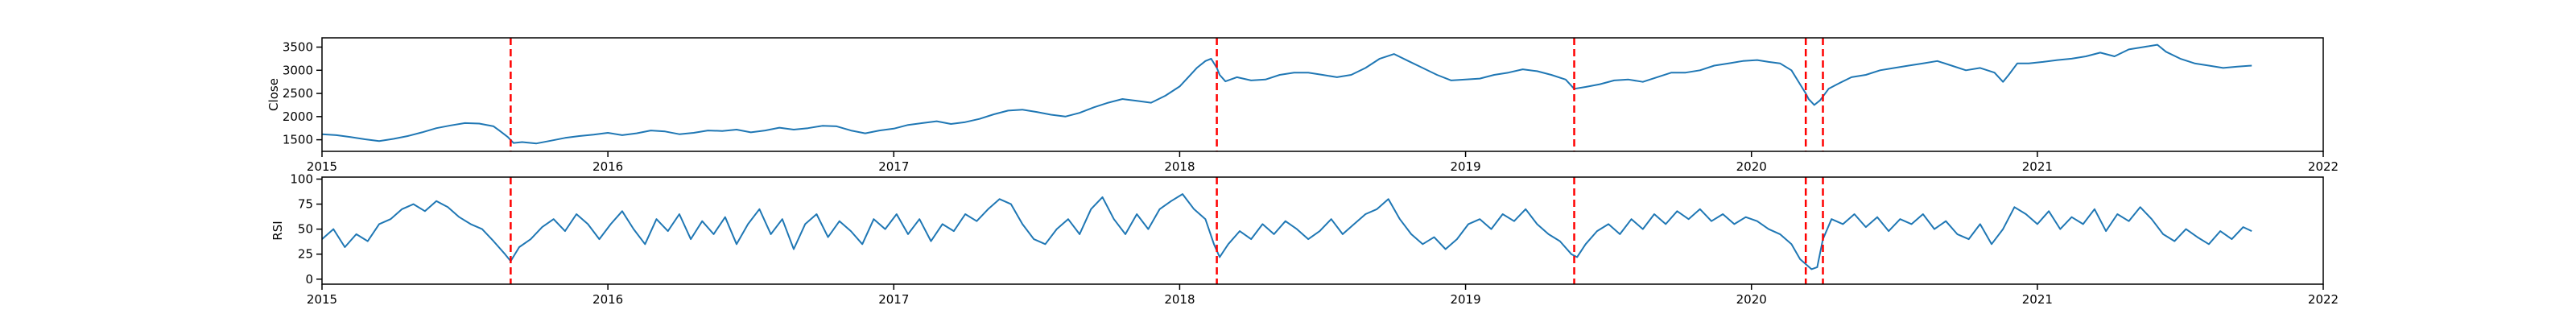 The width and height of the screenshot is (2576, 322). Describe the element at coordinates (322, 299) in the screenshot. I see `rsi-x-tick-label: 2015` at that location.